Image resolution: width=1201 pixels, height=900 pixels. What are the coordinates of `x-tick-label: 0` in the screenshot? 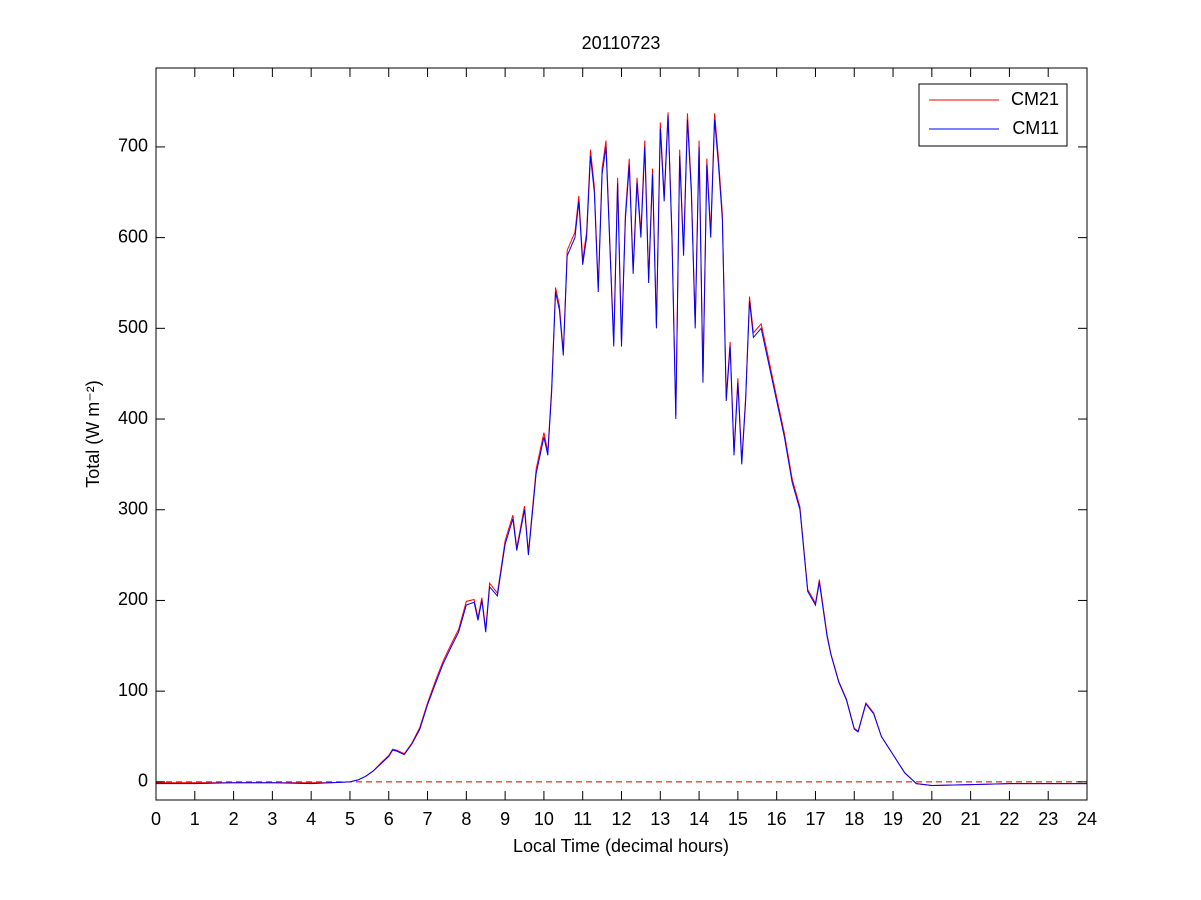 It's located at (156, 819).